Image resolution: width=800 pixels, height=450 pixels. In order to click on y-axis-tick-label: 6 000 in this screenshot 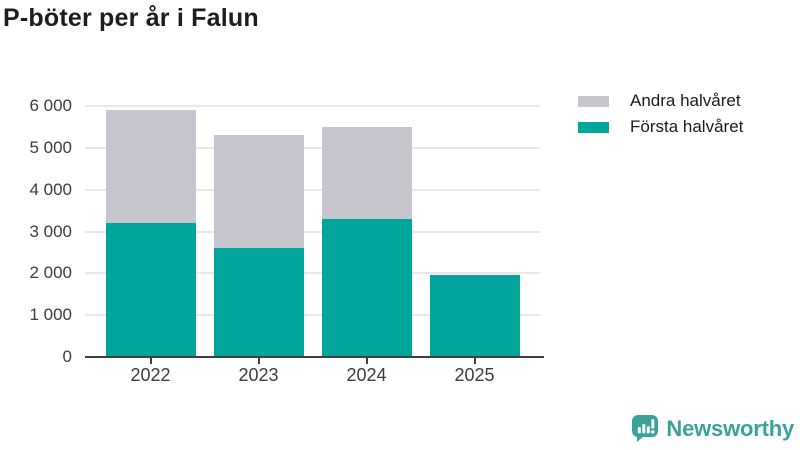, I will do `click(50, 105)`.